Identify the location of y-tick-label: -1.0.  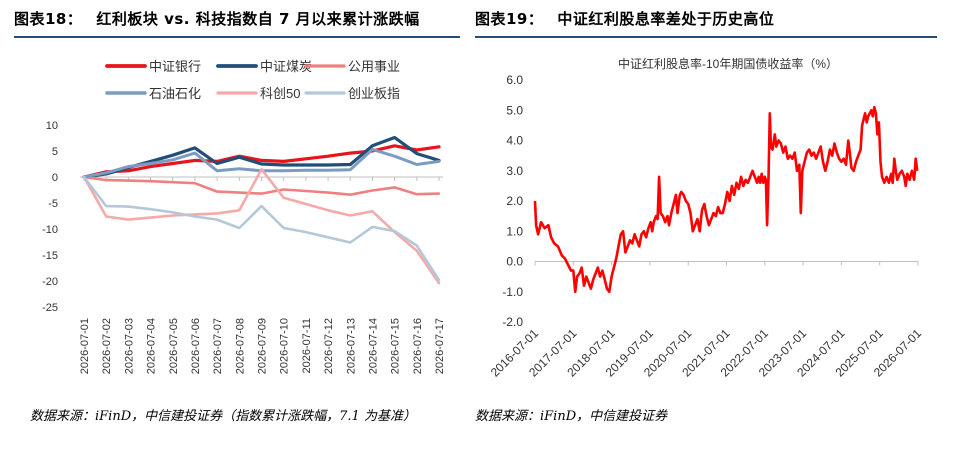
(512, 292).